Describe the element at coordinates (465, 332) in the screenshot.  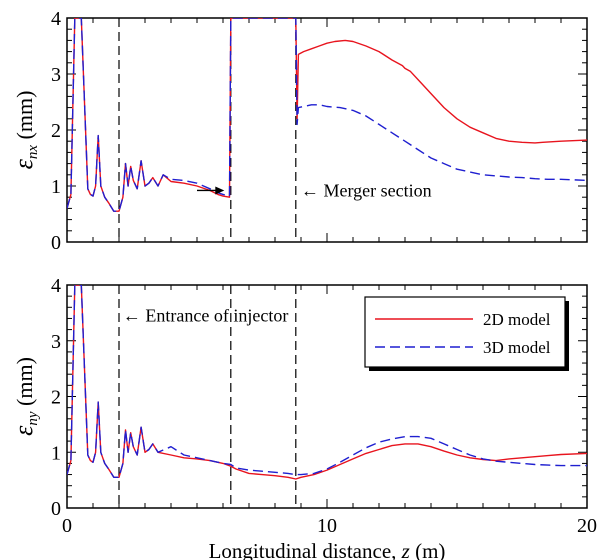
I see `legend-box` at that location.